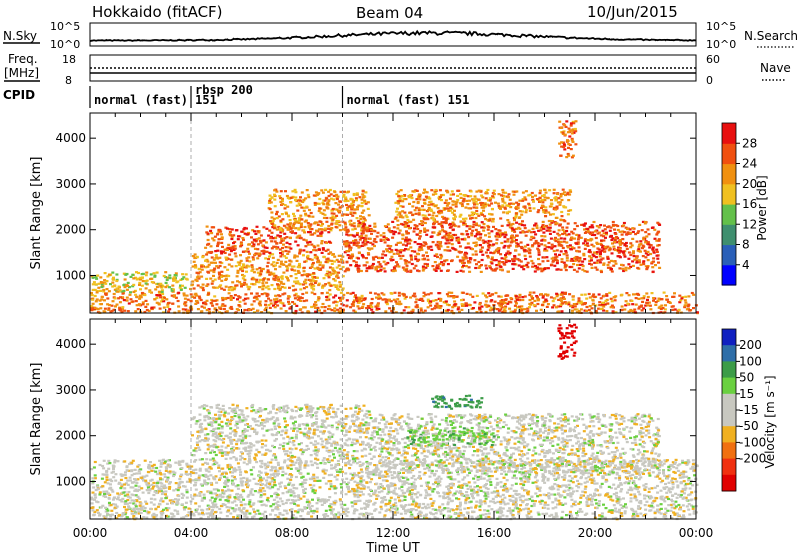 Image resolution: width=800 pixels, height=554 pixels. Describe the element at coordinates (69, 59) in the screenshot. I see `freq-left-top: 18` at that location.